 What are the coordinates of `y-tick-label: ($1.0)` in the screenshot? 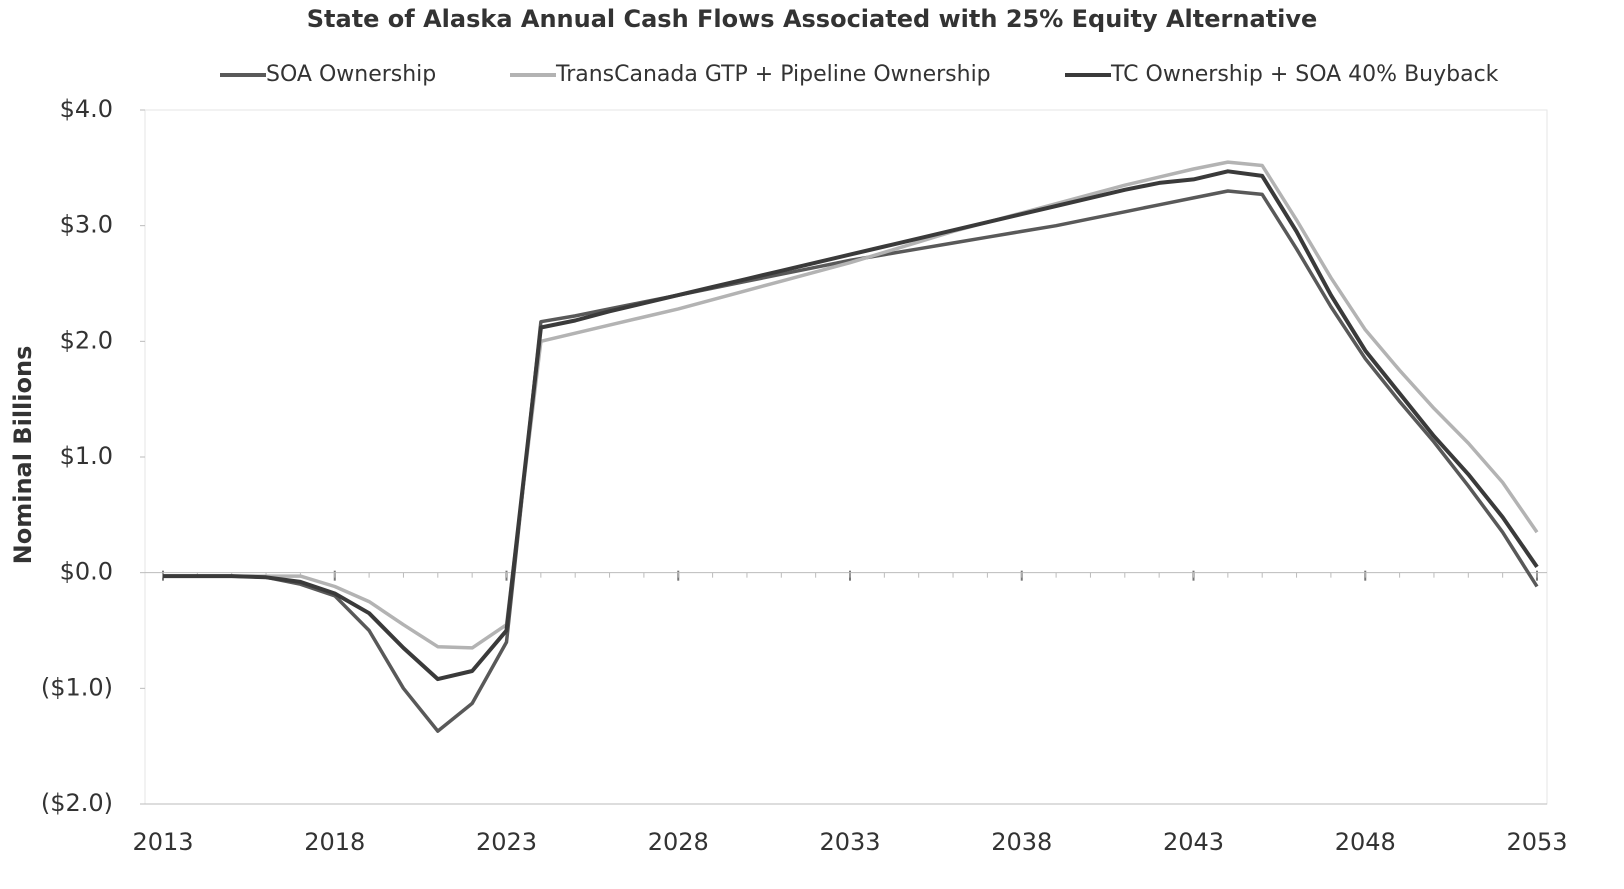 It's located at (77, 687).